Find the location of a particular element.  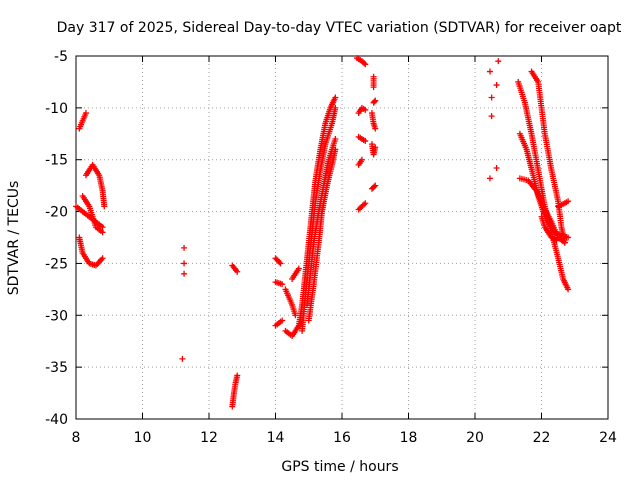

y-tick-label: -25 is located at coordinates (56, 264).